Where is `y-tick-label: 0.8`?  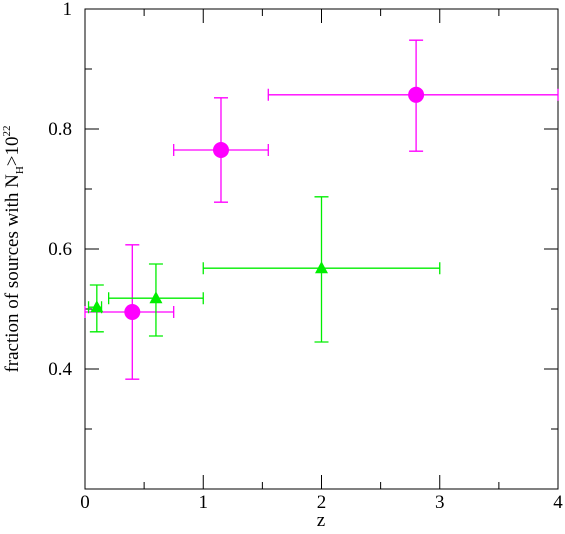
y-tick-label: 0.8 is located at coordinates (60, 129).